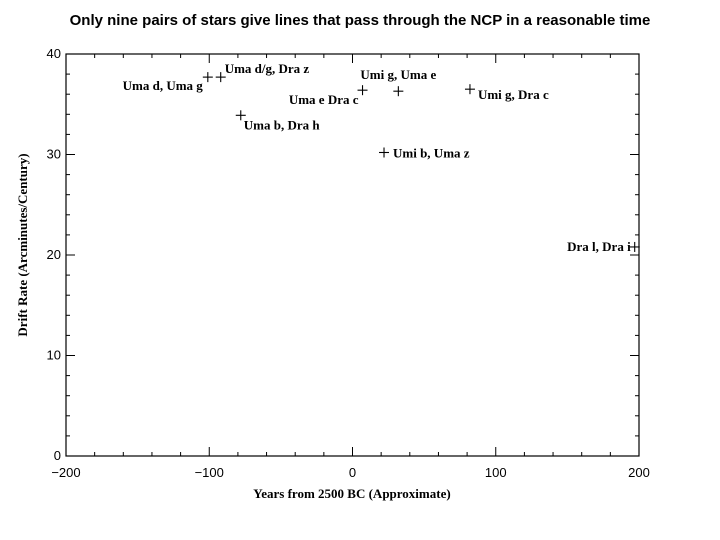  Describe the element at coordinates (352, 472) in the screenshot. I see `x-tick-label: 0` at that location.